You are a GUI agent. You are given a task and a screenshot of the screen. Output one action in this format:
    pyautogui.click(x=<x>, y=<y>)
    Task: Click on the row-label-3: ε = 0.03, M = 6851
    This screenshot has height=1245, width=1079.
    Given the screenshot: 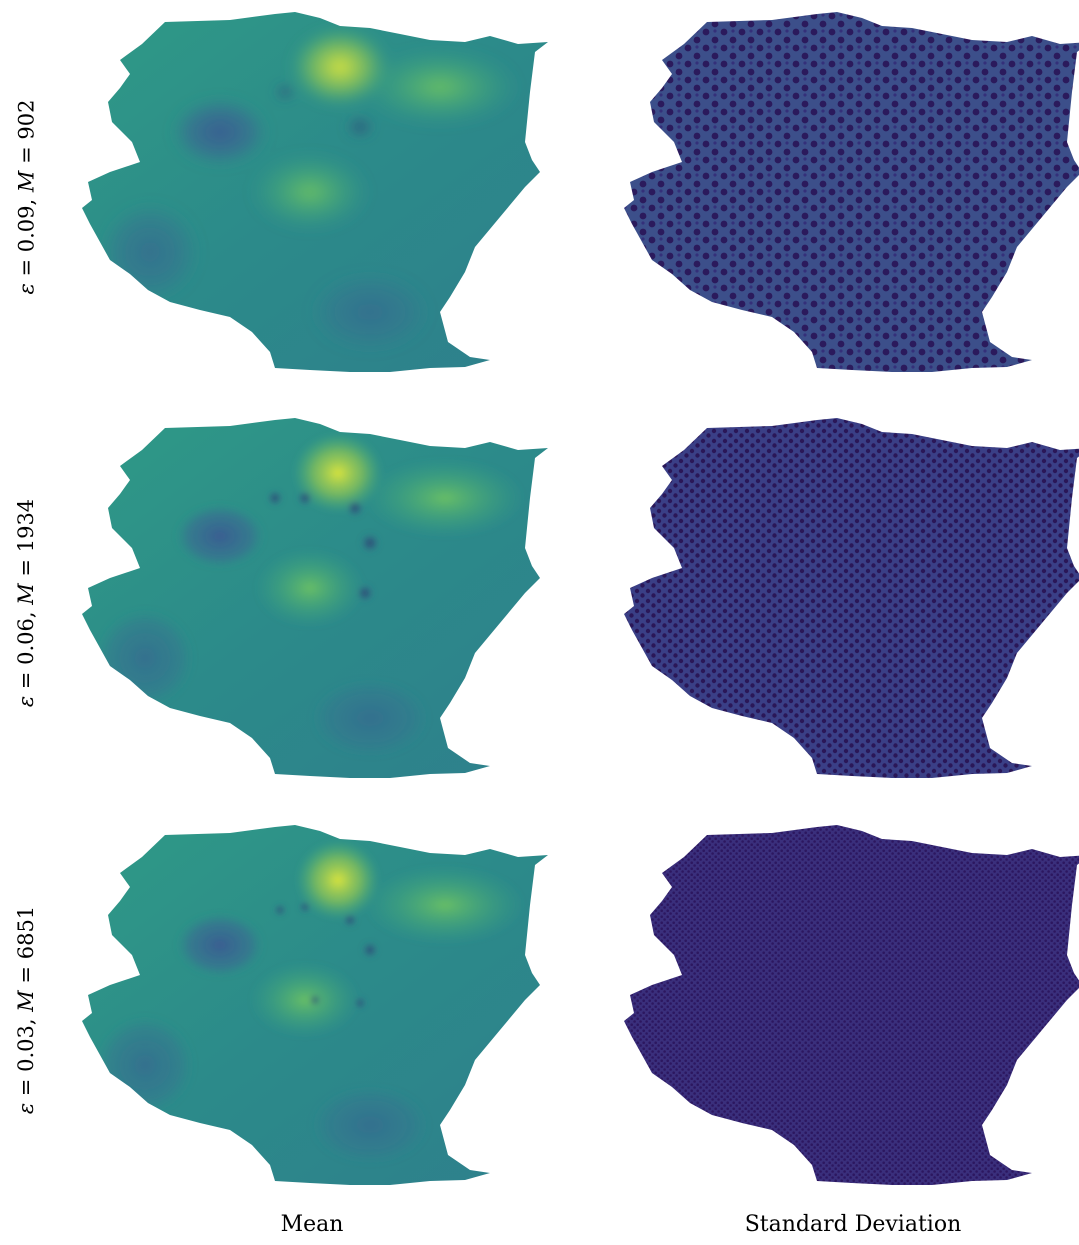 What is the action you would take?
    pyautogui.click(x=26, y=1010)
    